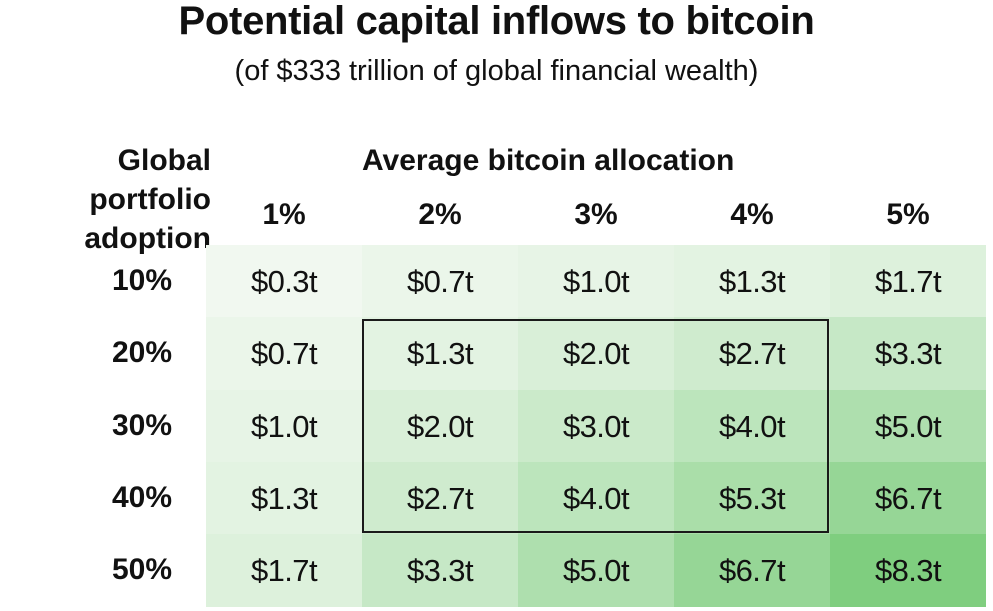 The height and width of the screenshot is (611, 993). I want to click on row-axis-header-line1: Global portfolio, so click(150, 180).